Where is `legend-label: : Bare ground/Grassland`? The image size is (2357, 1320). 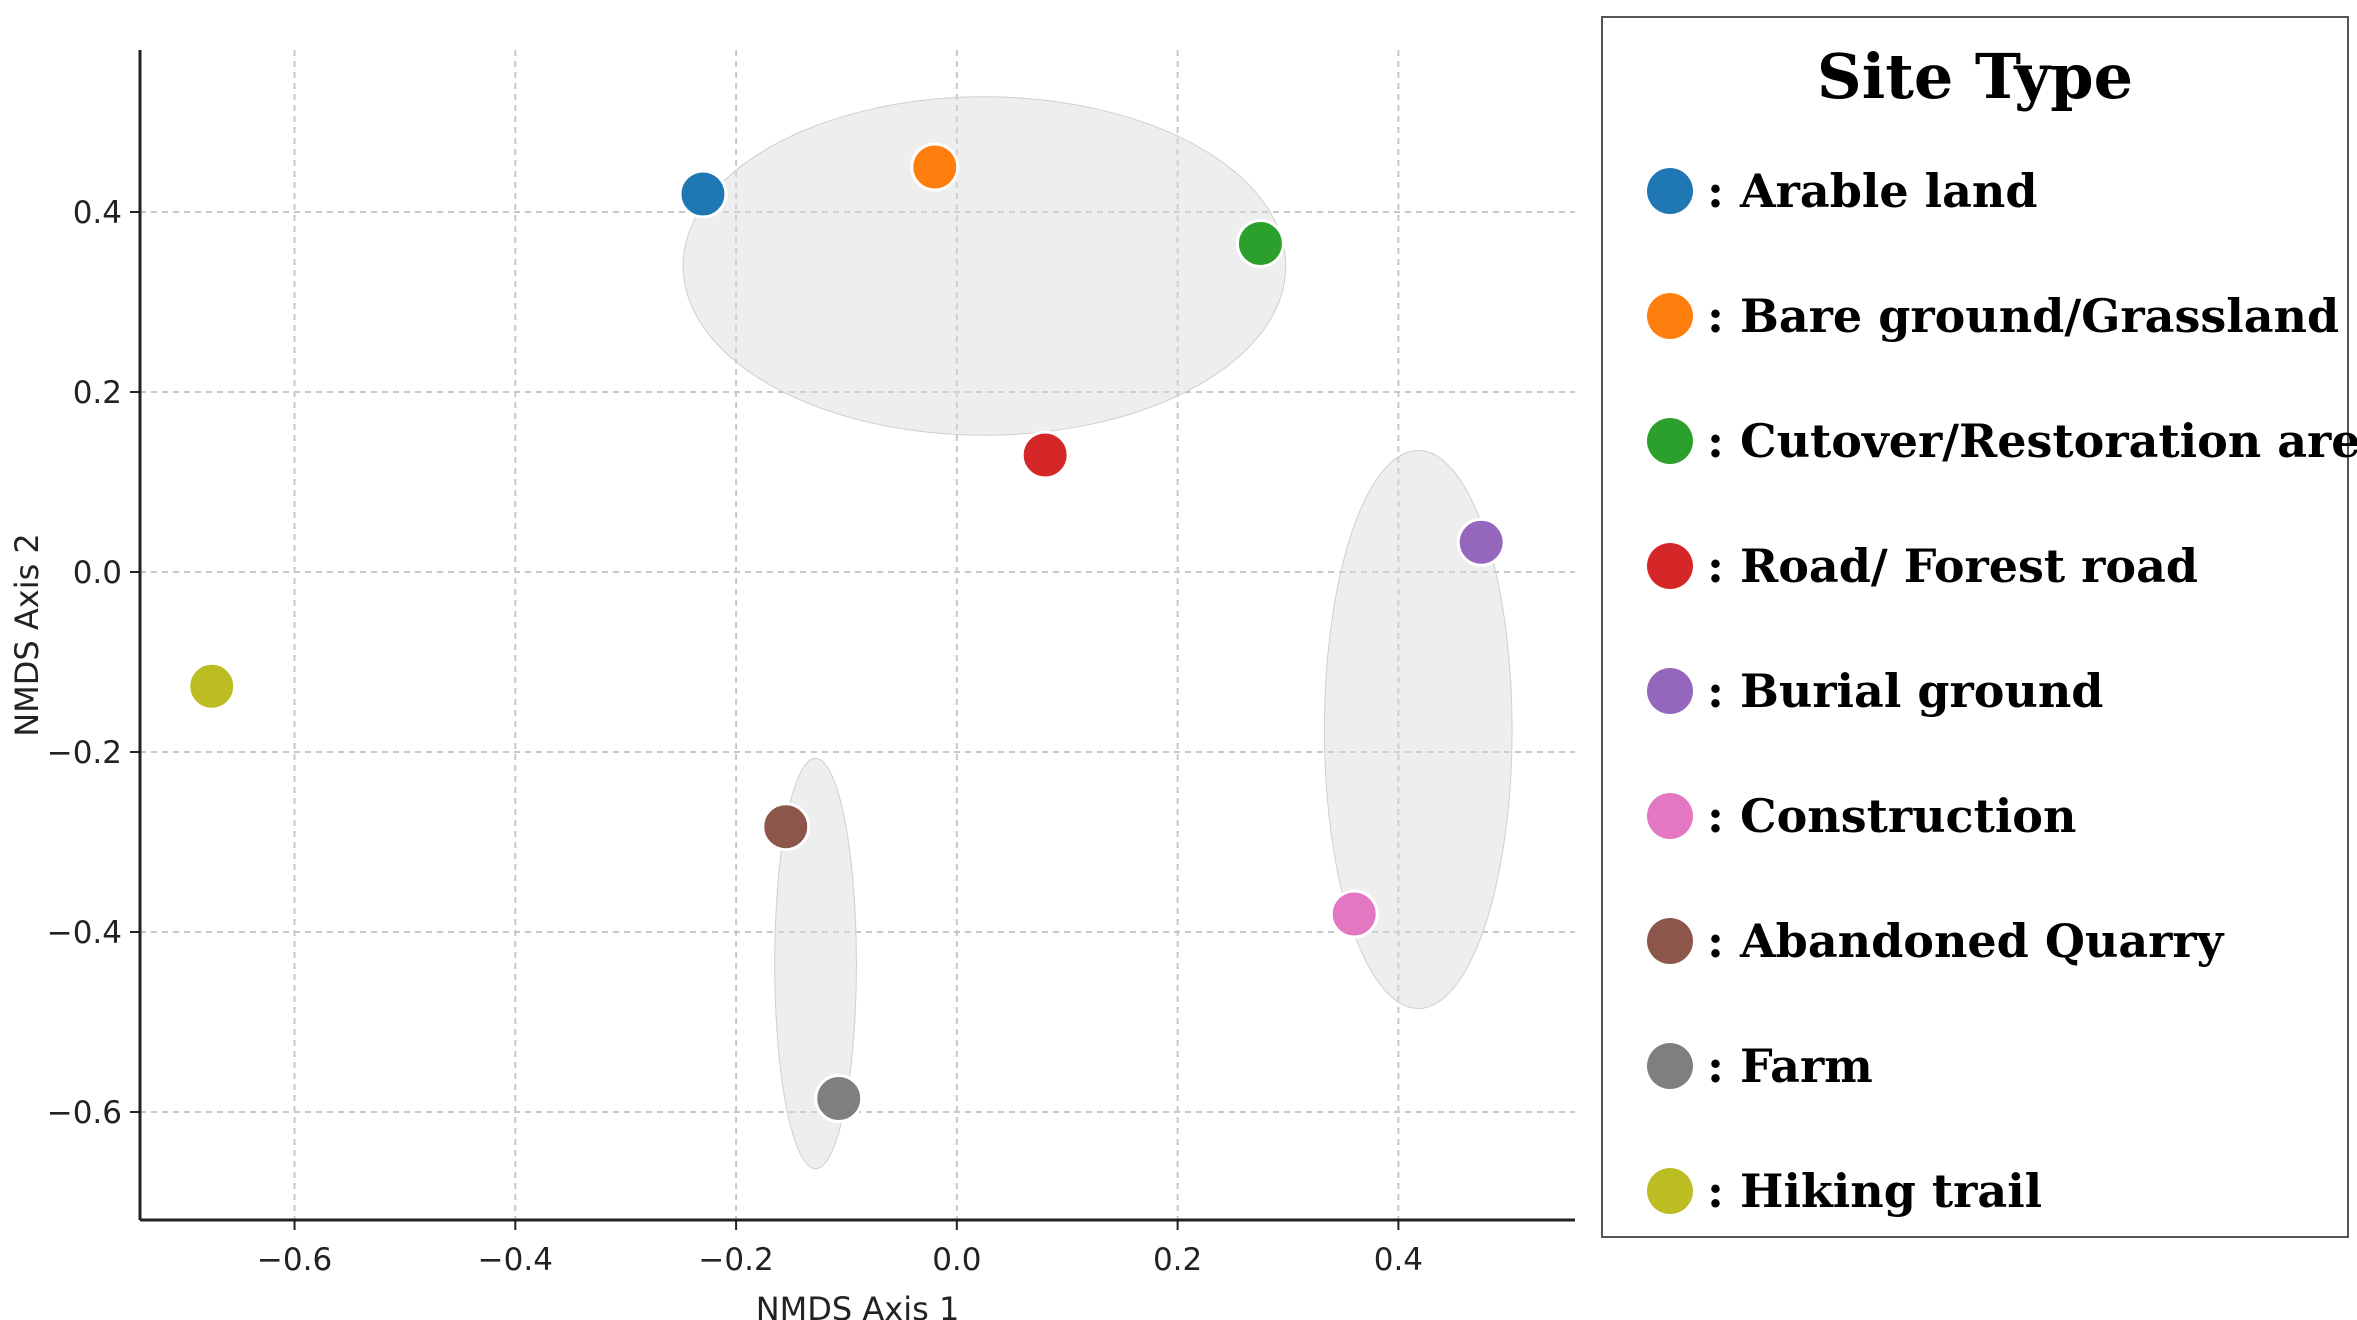
legend-label: : Bare ground/Grassland is located at coordinates (2023, 316).